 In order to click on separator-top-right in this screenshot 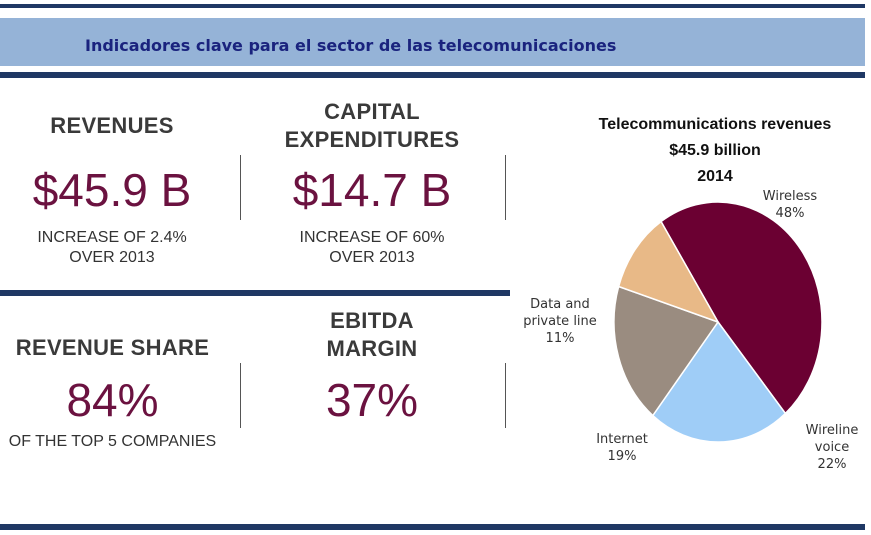, I will do `click(505, 187)`.